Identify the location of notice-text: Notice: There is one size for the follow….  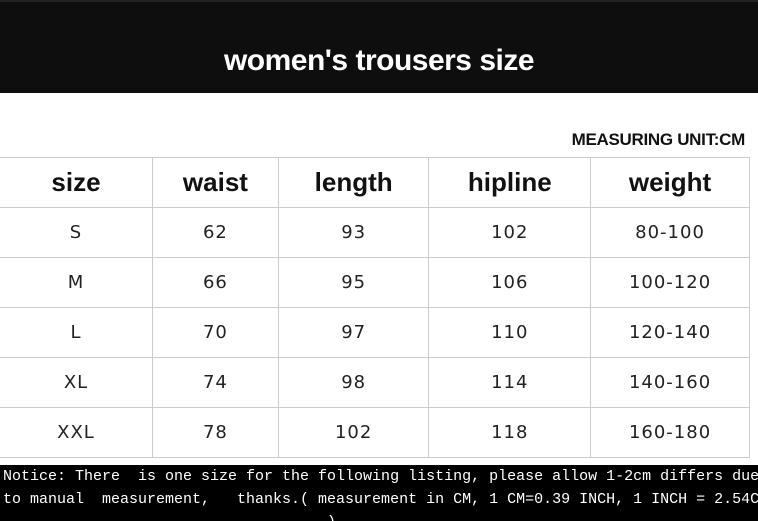
(379, 493).